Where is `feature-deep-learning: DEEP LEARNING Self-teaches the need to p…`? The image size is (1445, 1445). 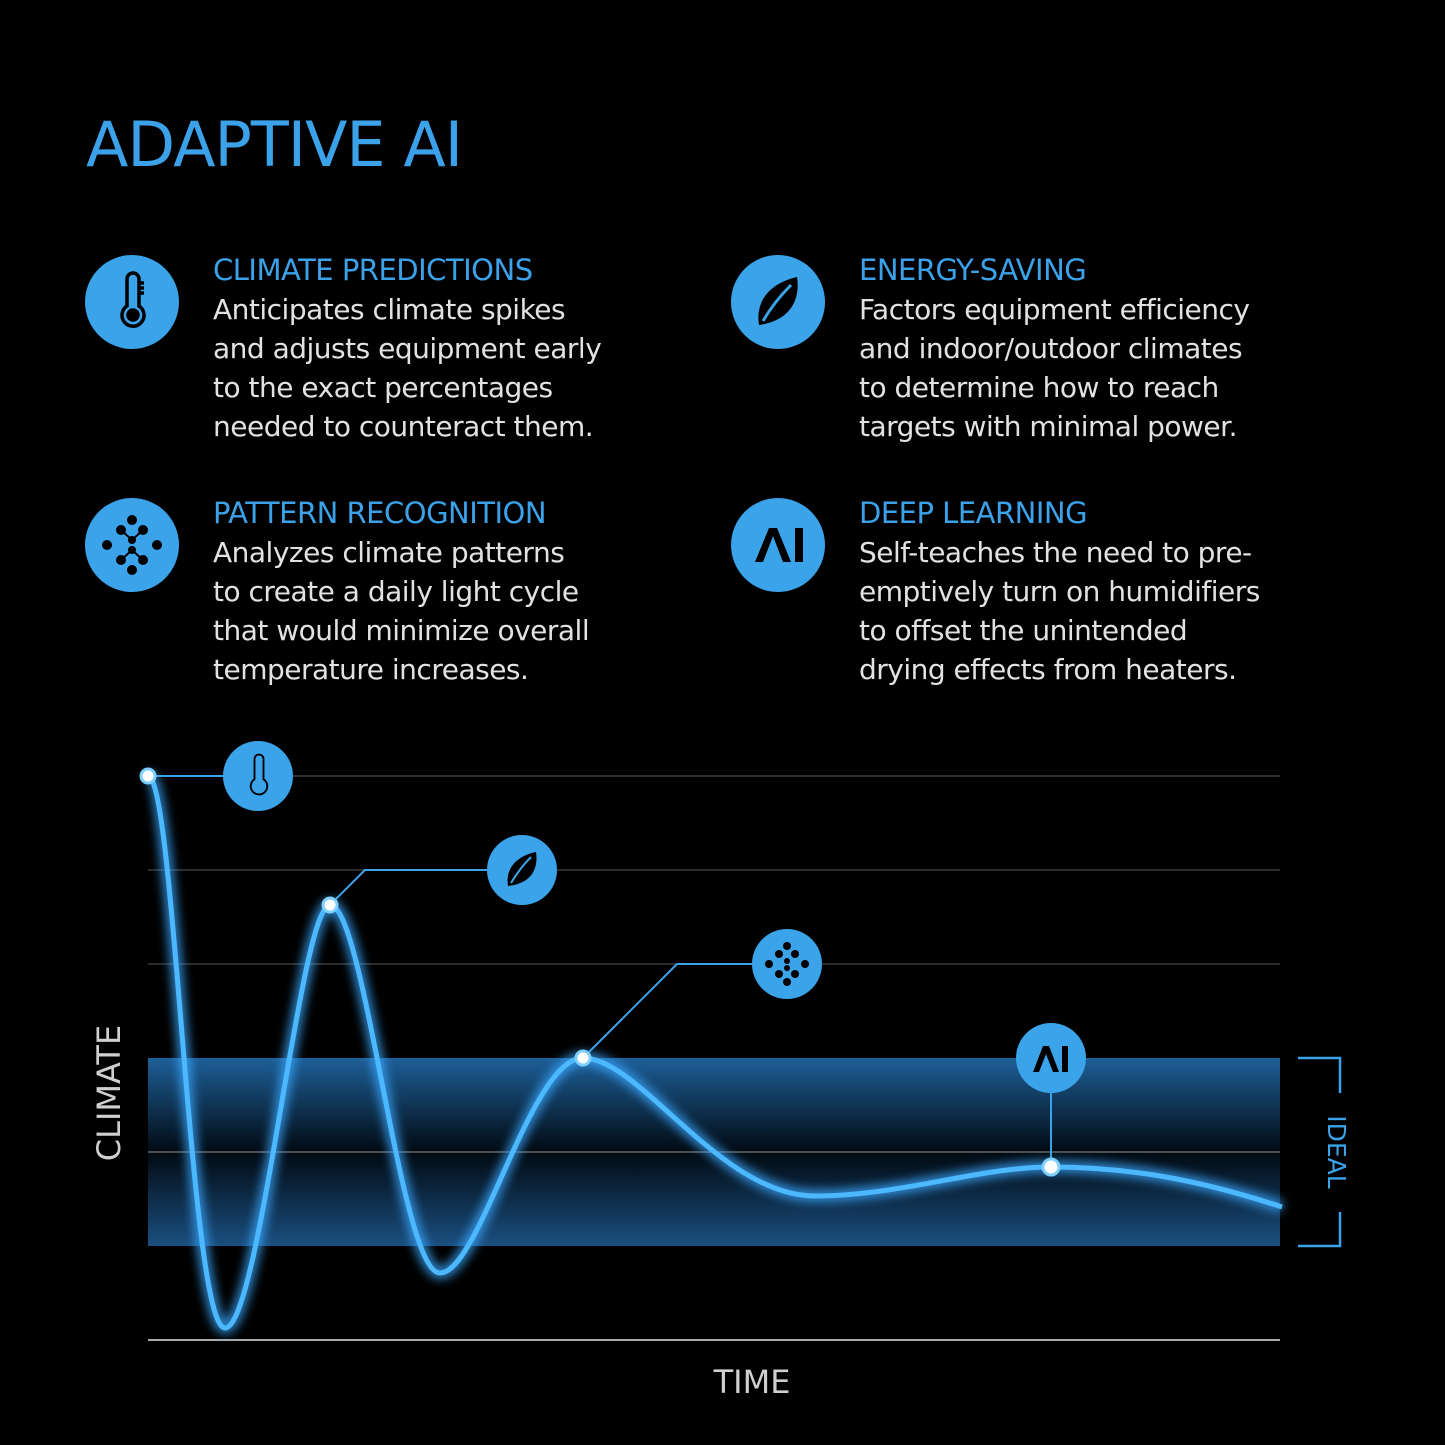
feature-deep-learning: DEEP LEARNING Self-teaches the need to p… is located at coordinates (1025, 592).